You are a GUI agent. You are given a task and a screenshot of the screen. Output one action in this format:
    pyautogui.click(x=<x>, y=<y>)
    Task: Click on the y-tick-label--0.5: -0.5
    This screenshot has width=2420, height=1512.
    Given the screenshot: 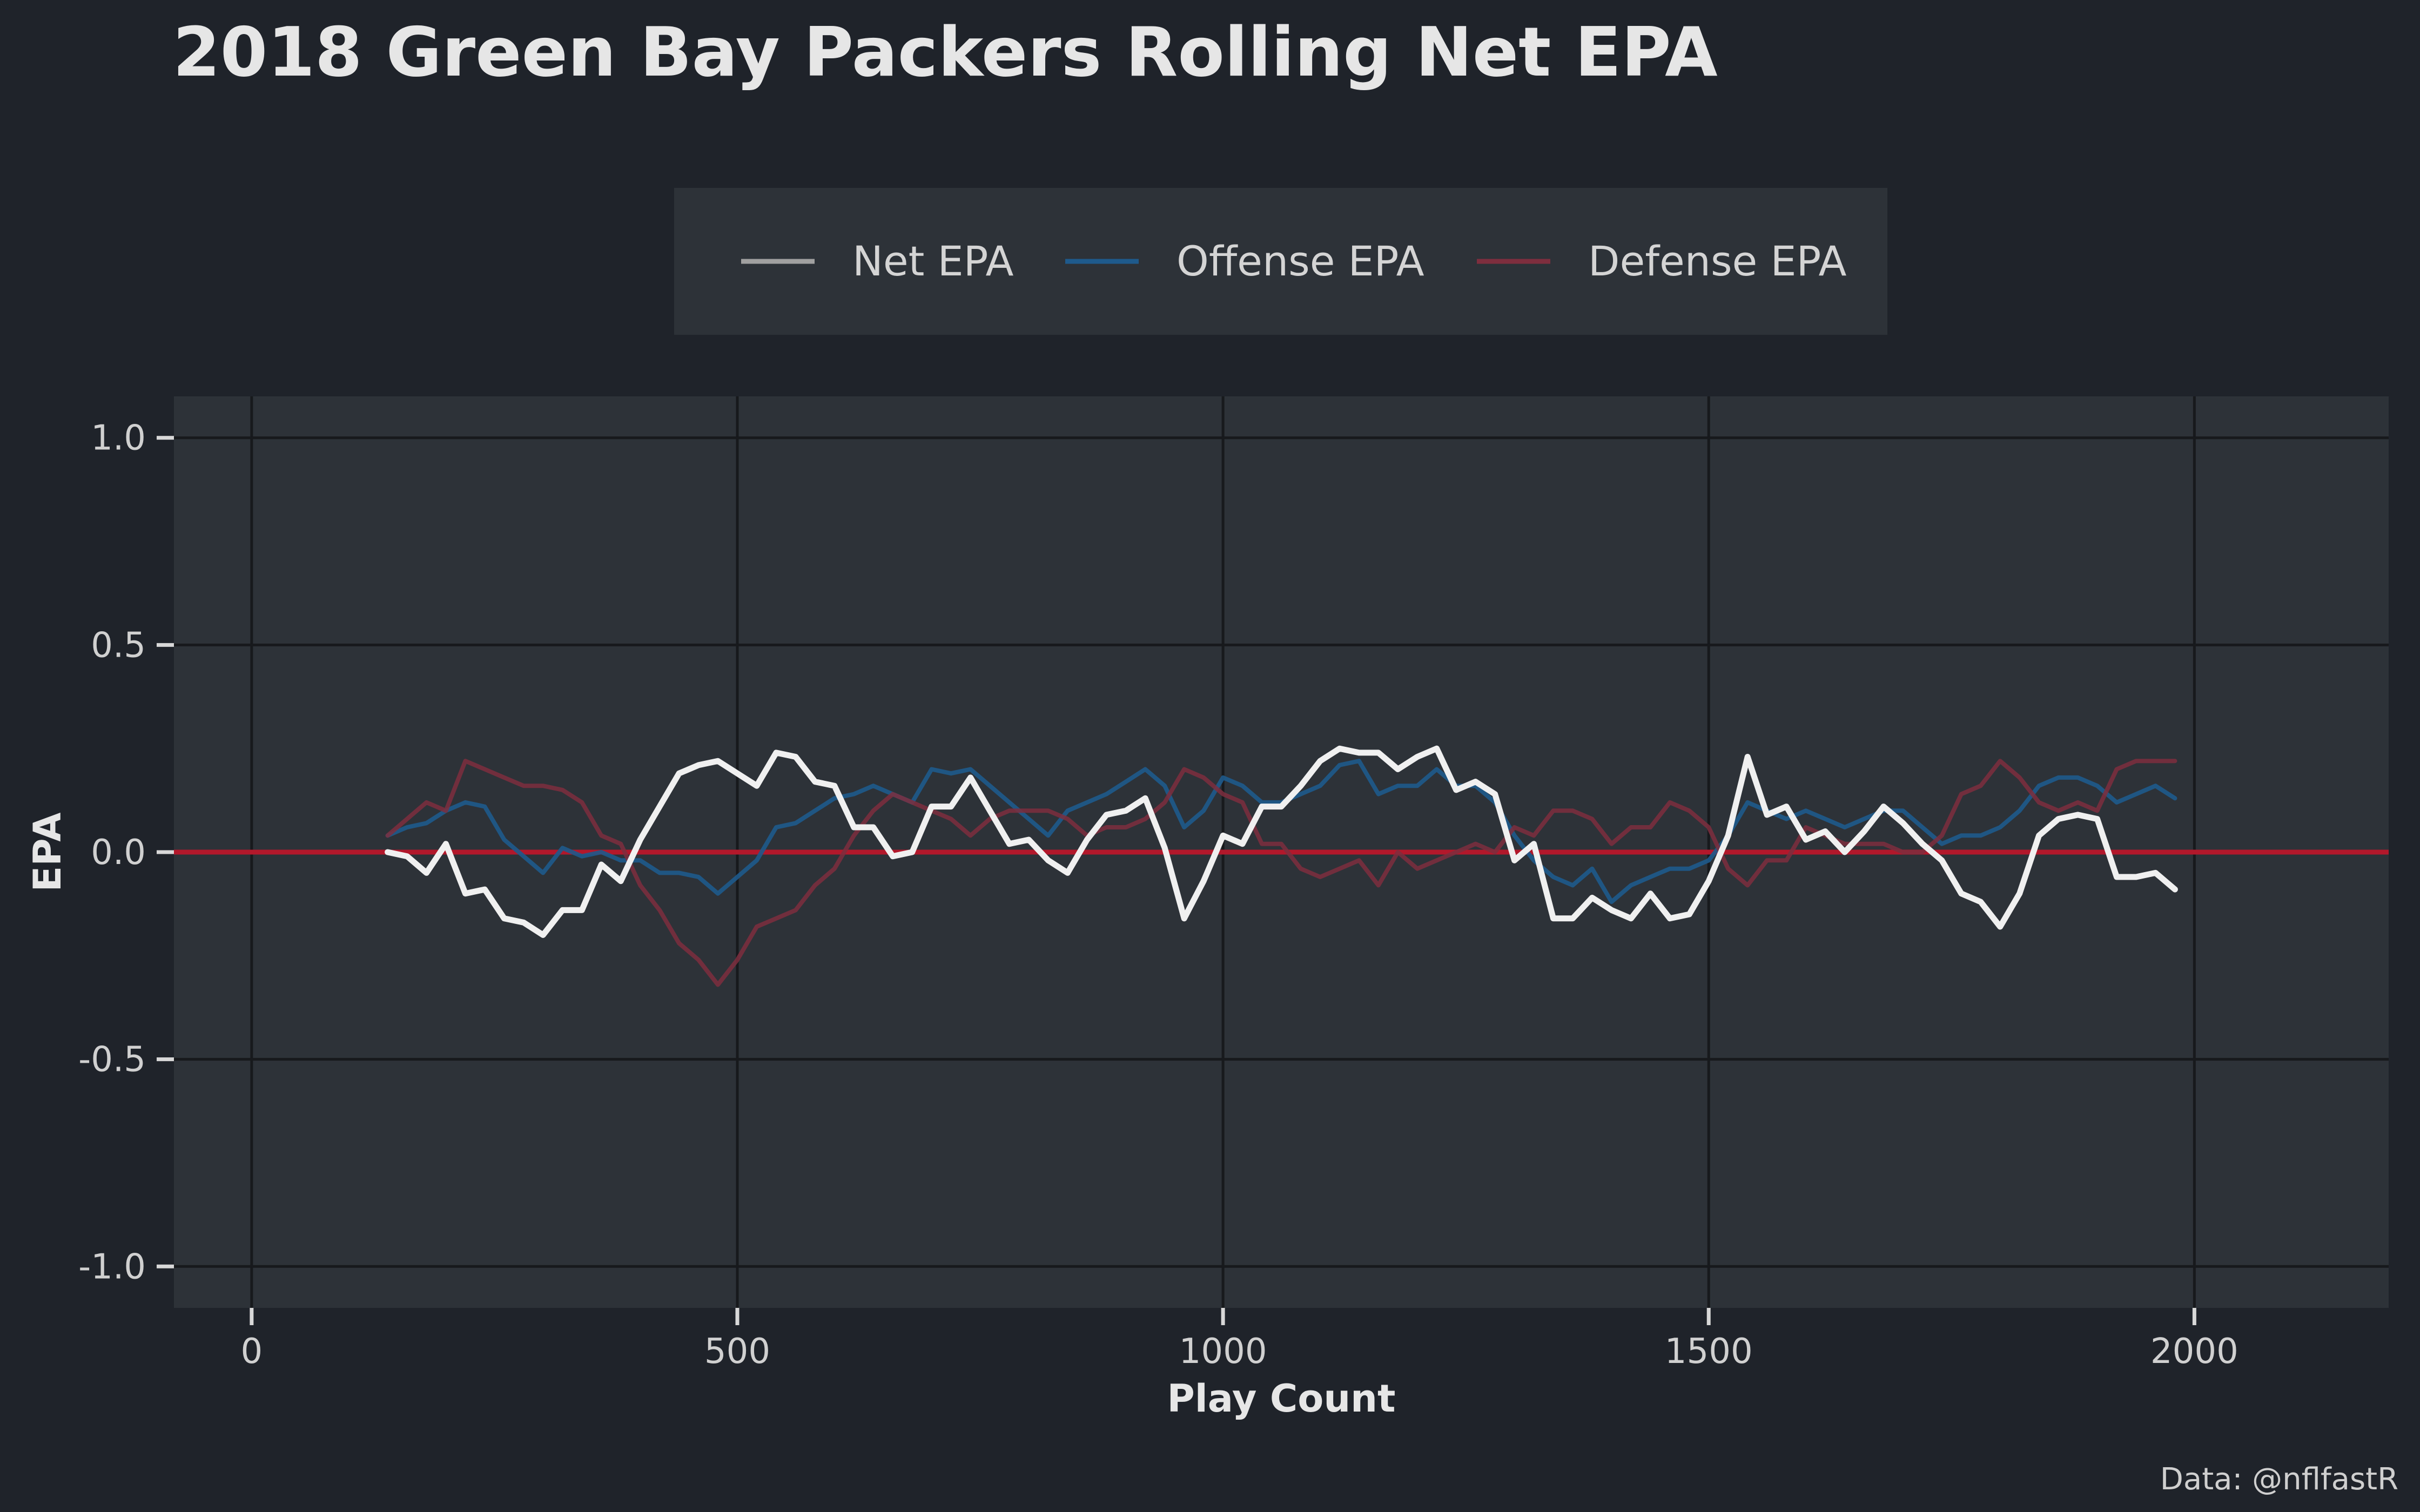 What is the action you would take?
    pyautogui.click(x=112, y=1060)
    